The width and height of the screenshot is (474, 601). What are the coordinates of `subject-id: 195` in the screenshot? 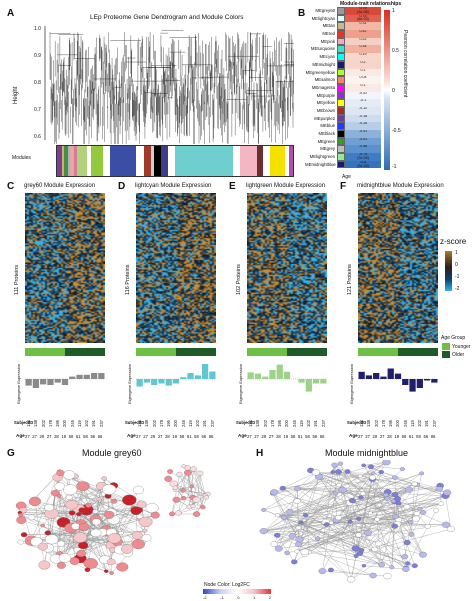 It's located at (58, 423).